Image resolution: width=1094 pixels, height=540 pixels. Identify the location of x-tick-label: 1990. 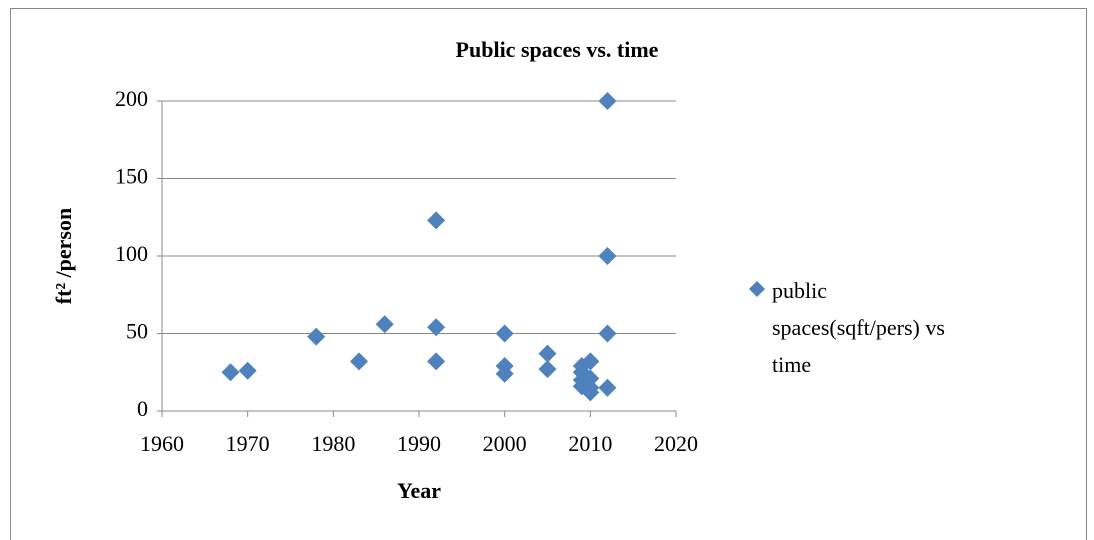
(419, 443).